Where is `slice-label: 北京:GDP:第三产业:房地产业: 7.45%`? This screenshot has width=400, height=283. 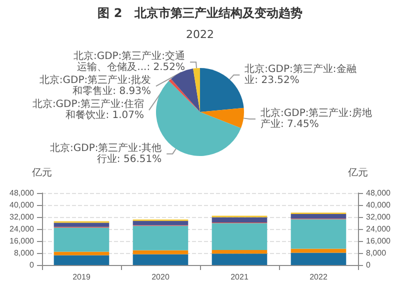 slice-label: 北京:GDP:第三产业:房地产业: 7.45% is located at coordinates (316, 118).